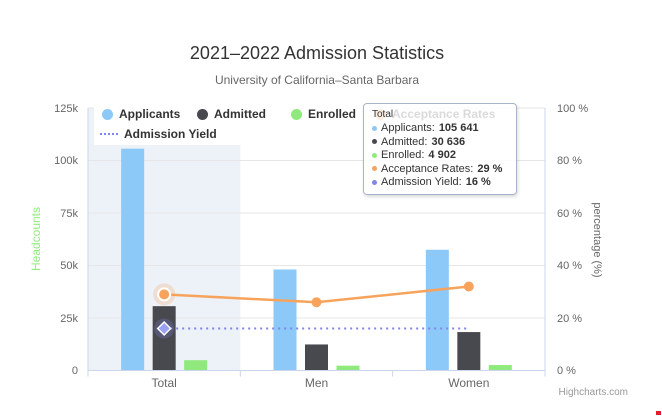 The width and height of the screenshot is (662, 417). Describe the element at coordinates (164, 338) in the screenshot. I see `bar-admitted-total` at that location.